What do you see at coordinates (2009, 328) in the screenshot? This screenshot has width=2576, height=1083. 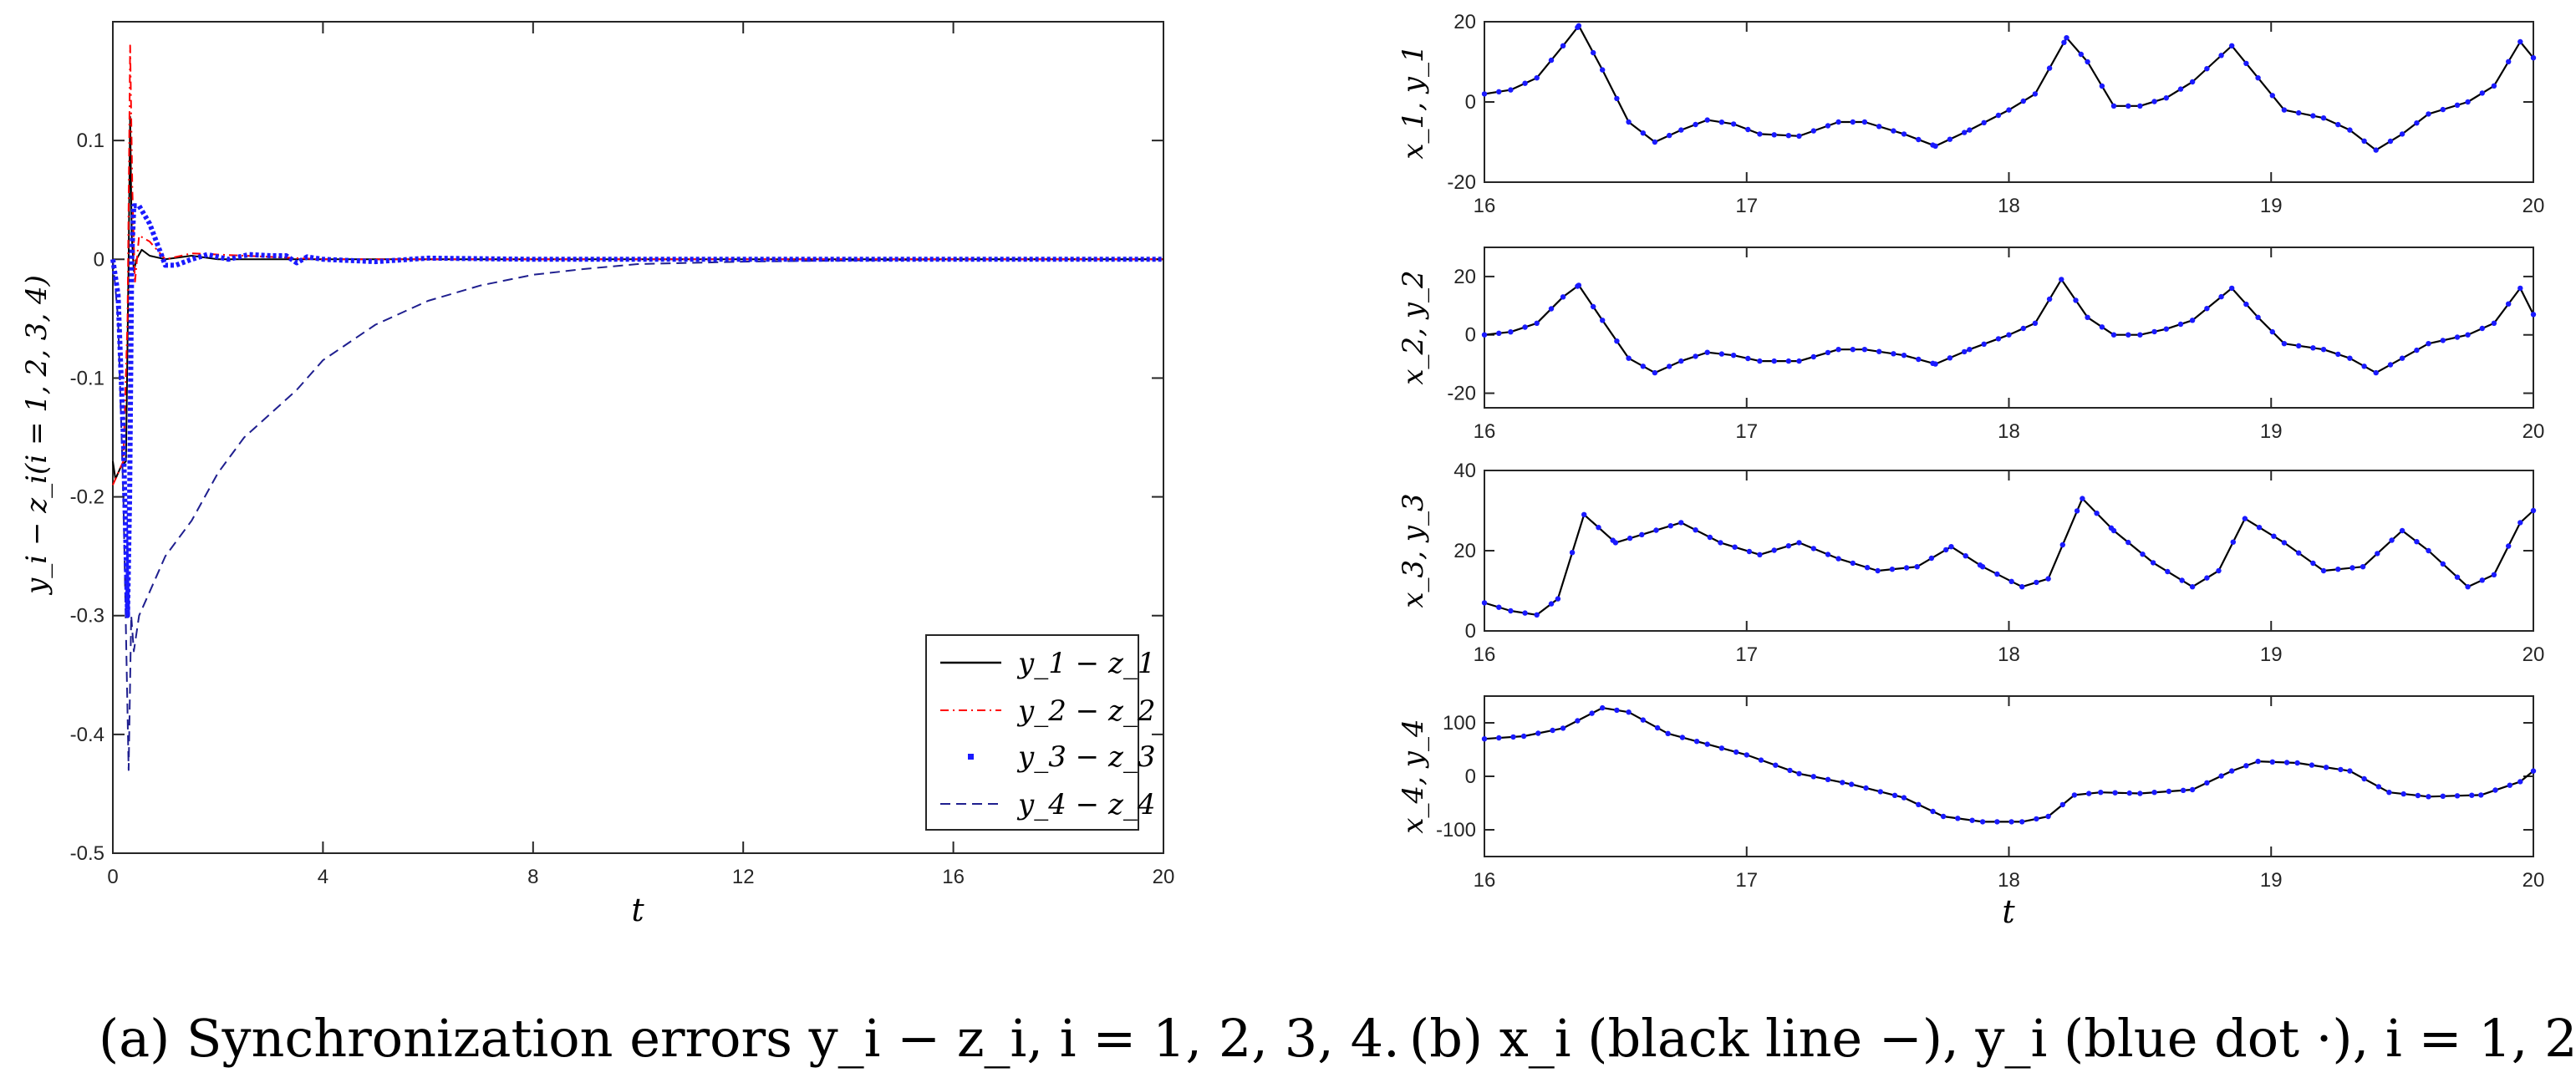 I see `x2y2-axes-box` at bounding box center [2009, 328].